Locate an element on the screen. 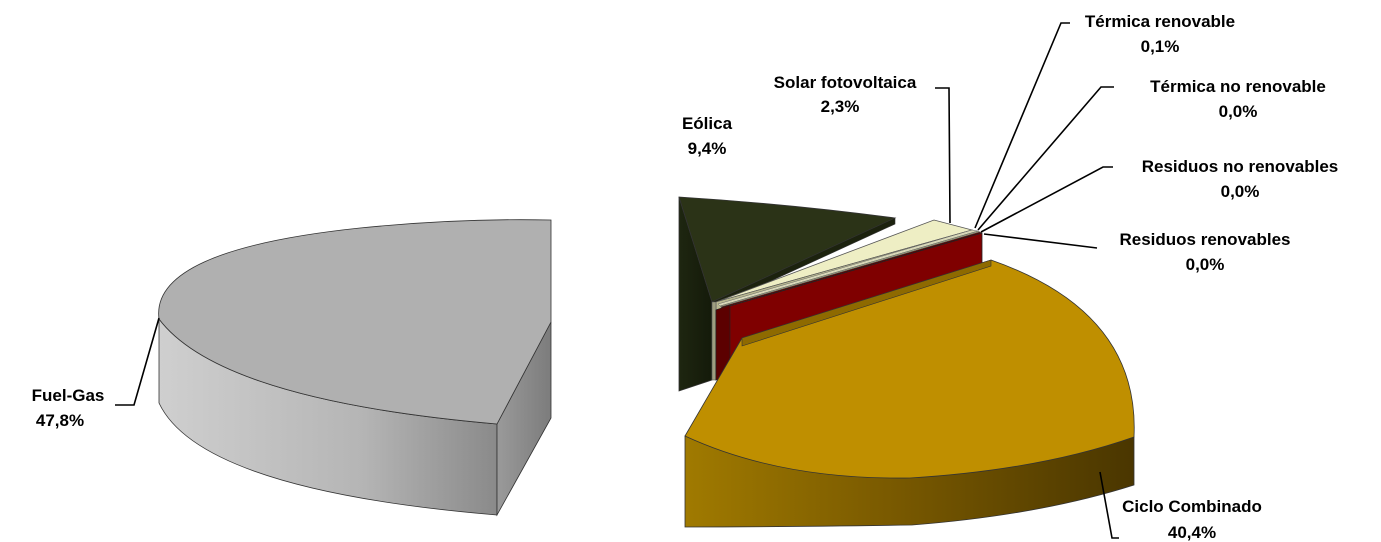  label-fuel-gas: Fuel-Gas is located at coordinates (68, 395).